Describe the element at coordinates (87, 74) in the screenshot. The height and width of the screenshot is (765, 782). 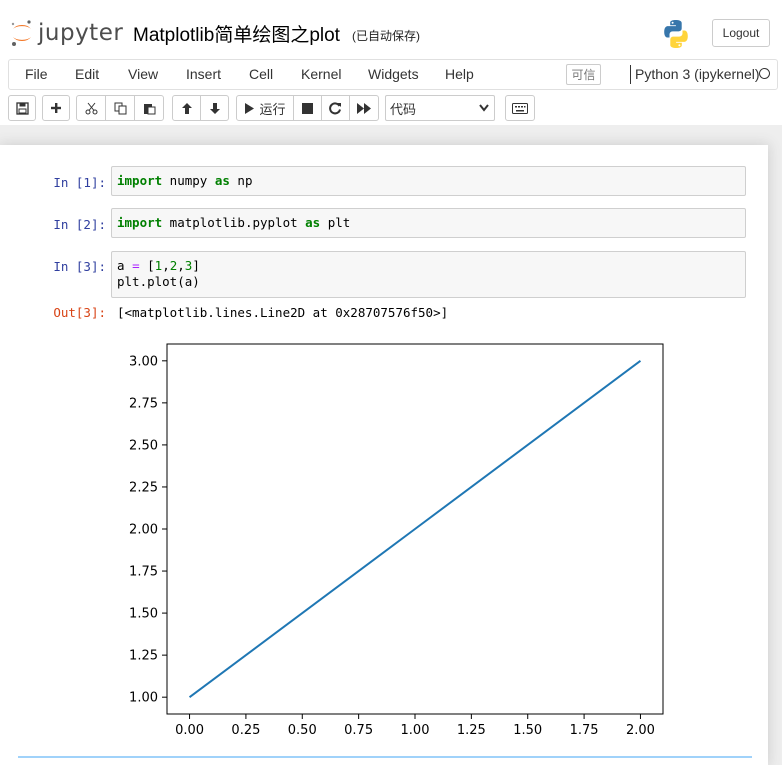
I see `menu-edit: Edit` at that location.